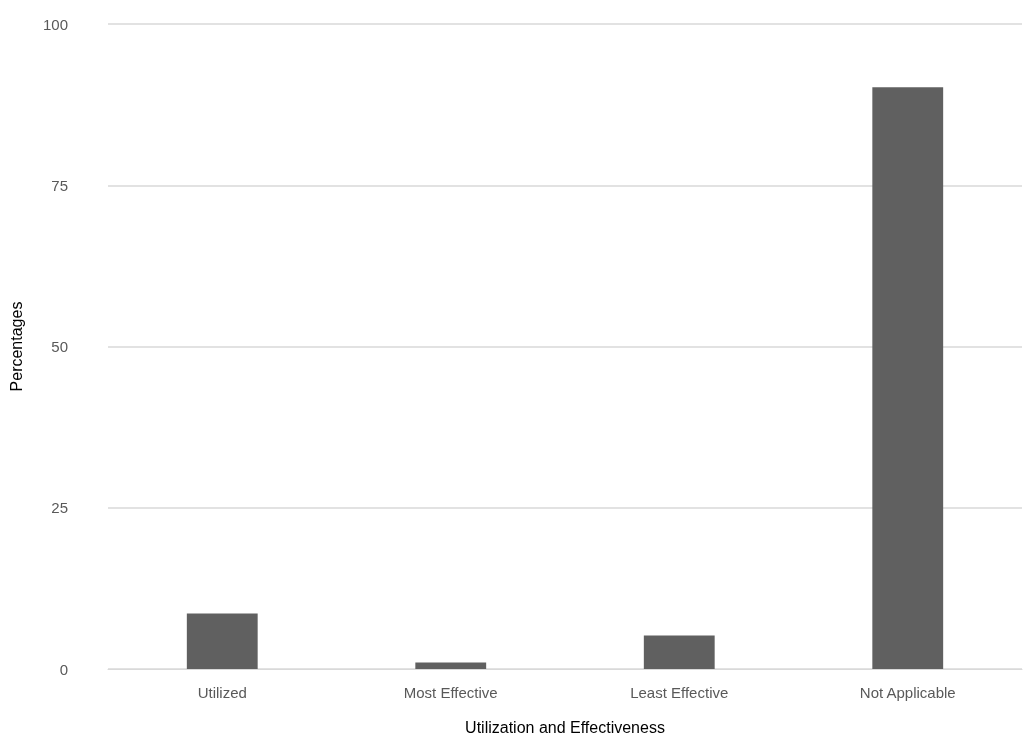 The width and height of the screenshot is (1036, 751). I want to click on y-tick-label: 75, so click(59, 185).